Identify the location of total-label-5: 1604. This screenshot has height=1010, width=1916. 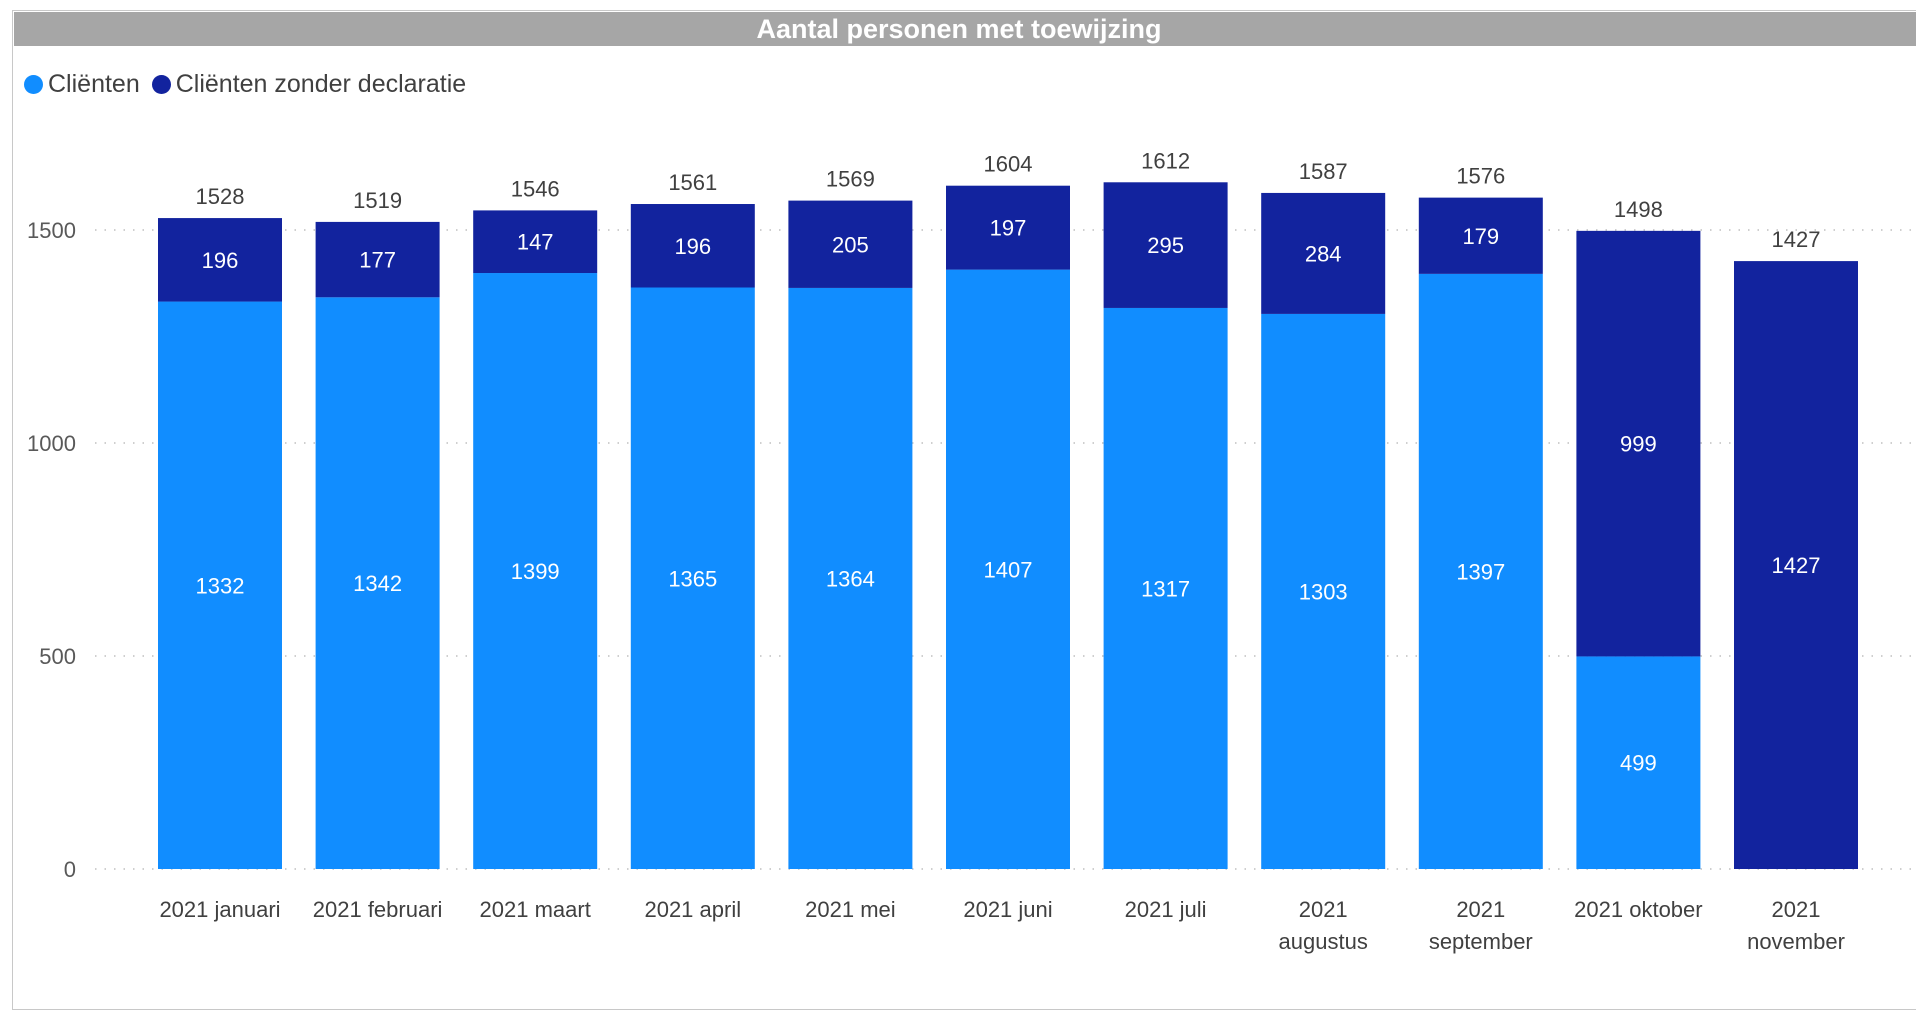
(1008, 164).